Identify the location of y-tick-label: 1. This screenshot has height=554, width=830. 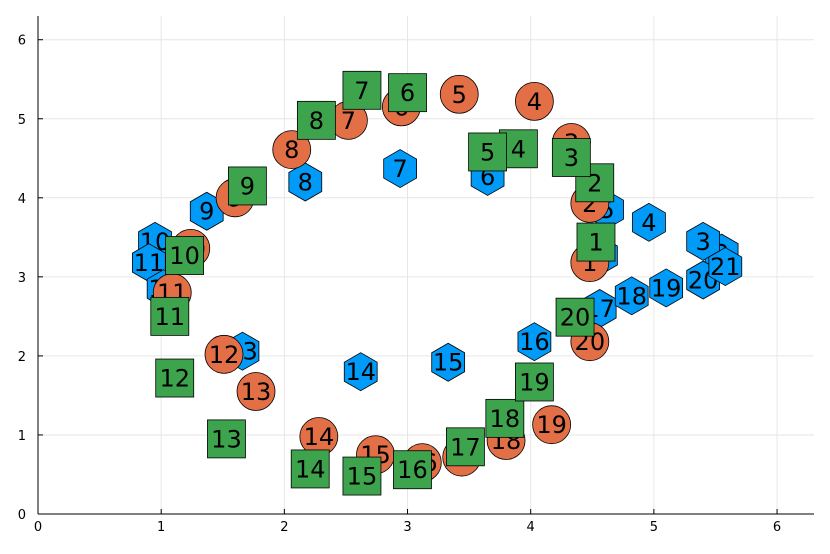
(22, 436).